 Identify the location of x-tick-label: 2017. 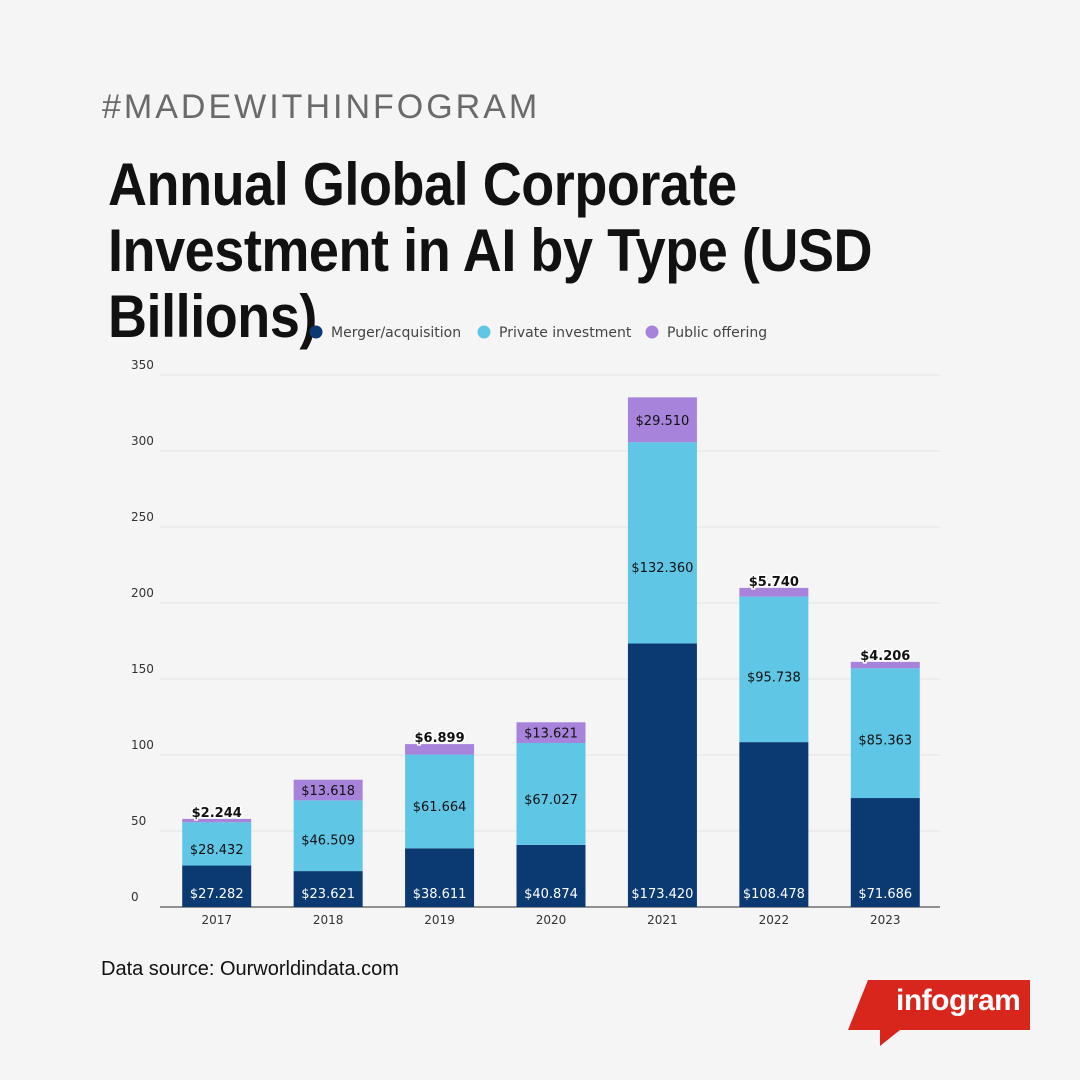
(216, 920).